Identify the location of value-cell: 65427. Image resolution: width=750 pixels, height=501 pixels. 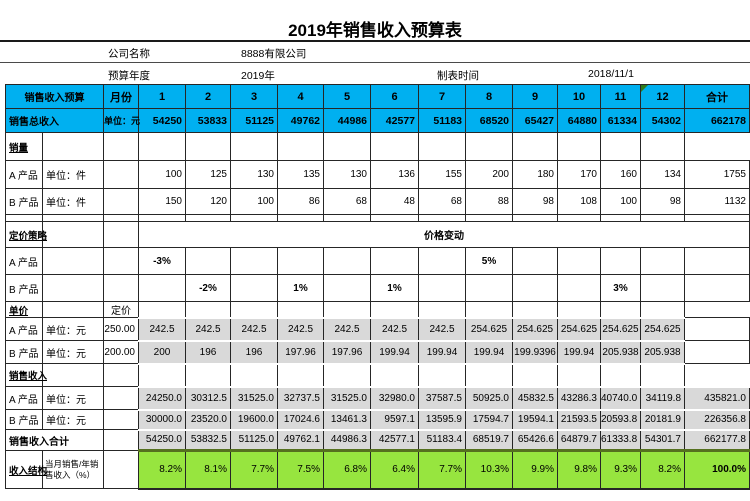
(535, 120).